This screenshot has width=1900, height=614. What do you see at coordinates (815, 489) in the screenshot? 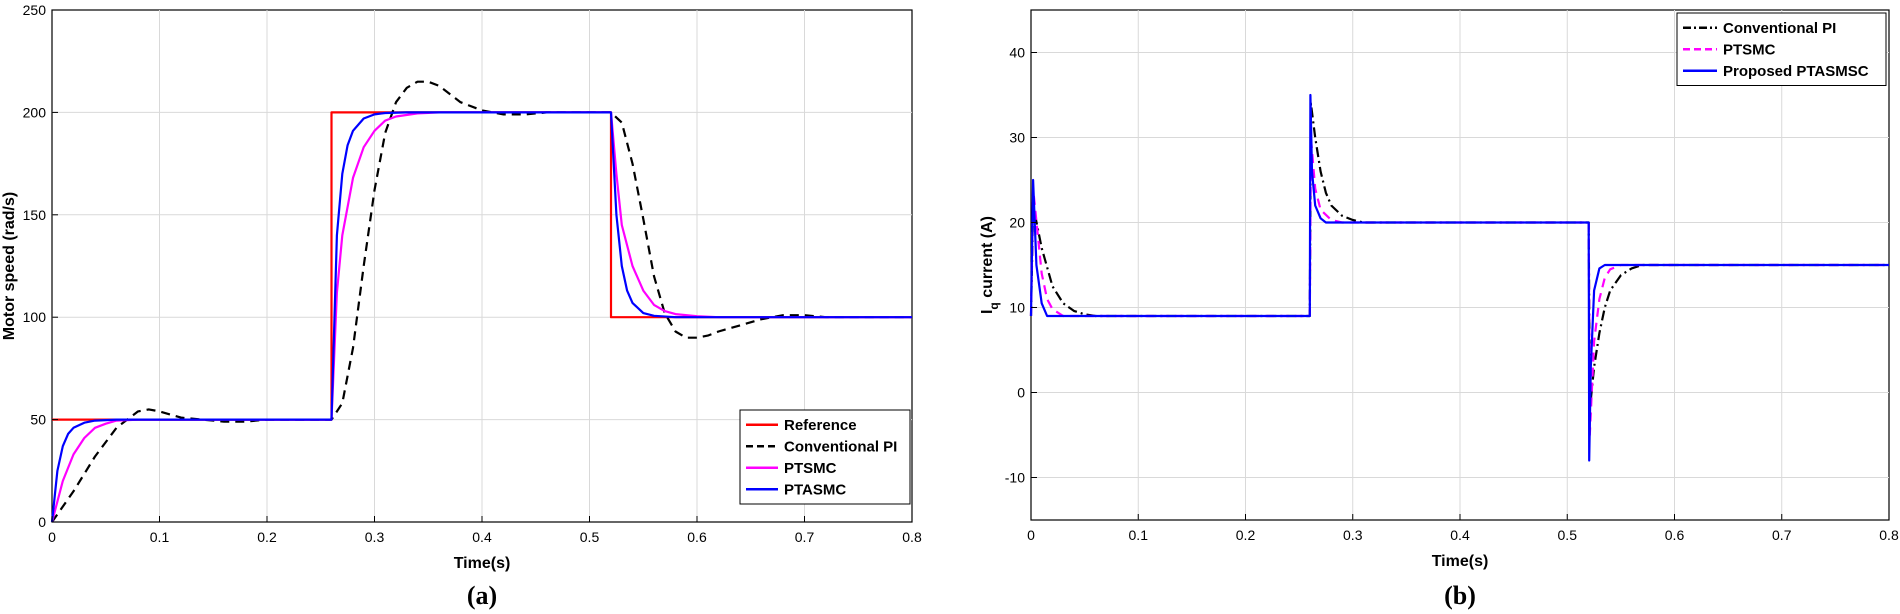
I see `legend-label-a-3: PTASMC` at bounding box center [815, 489].